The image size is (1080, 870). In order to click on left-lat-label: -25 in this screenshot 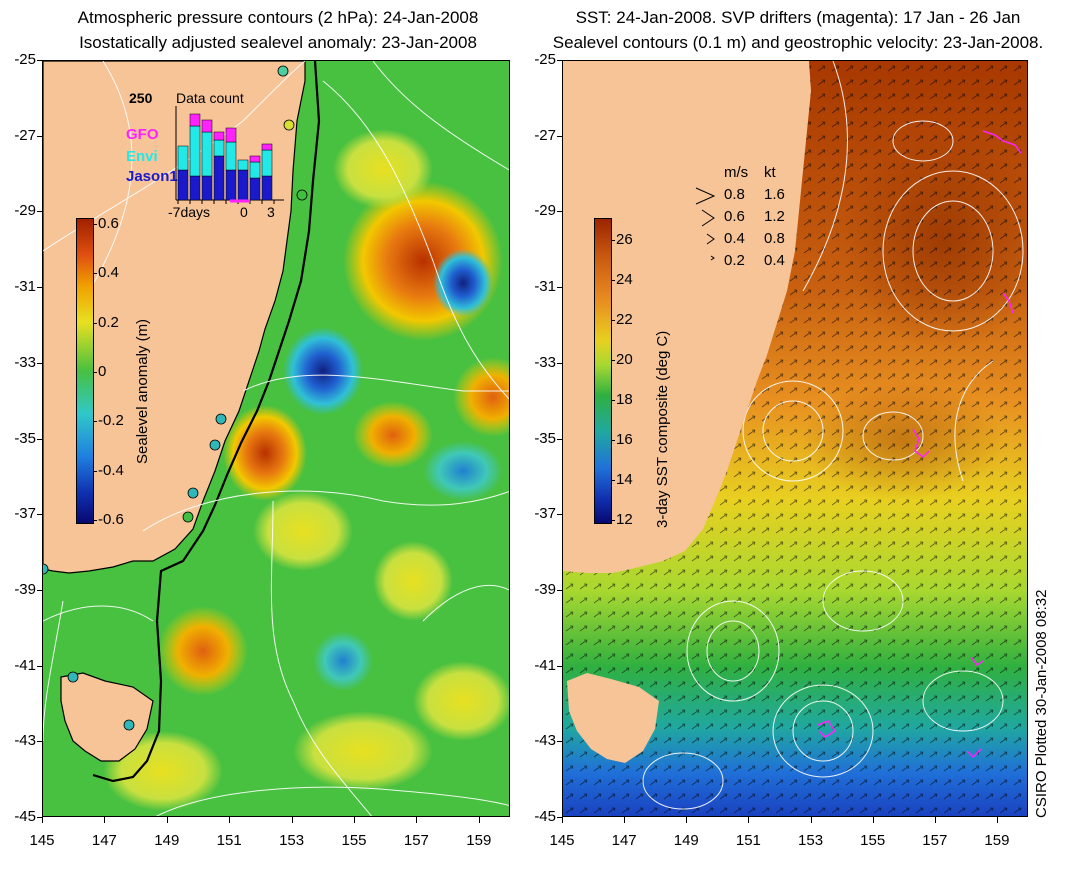, I will do `click(25, 59)`.